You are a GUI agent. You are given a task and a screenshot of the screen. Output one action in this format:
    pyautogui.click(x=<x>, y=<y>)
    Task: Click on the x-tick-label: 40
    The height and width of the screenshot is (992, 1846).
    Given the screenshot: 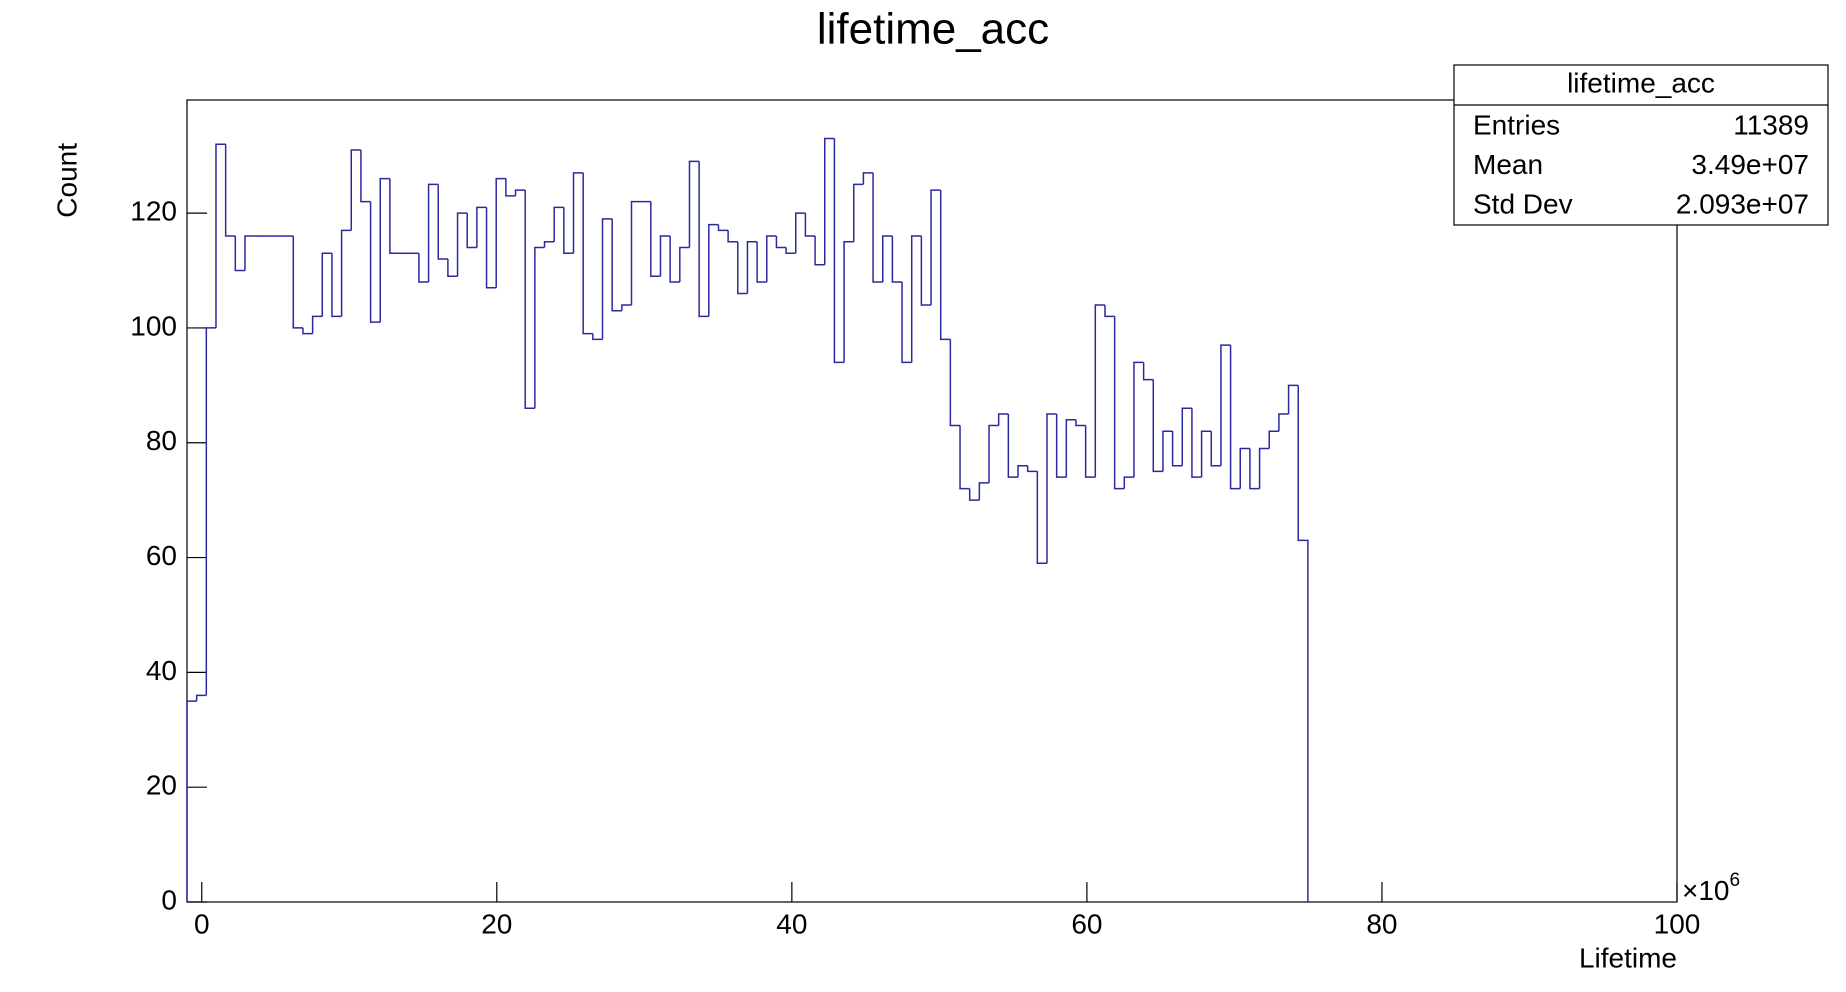 What is the action you would take?
    pyautogui.click(x=791, y=923)
    